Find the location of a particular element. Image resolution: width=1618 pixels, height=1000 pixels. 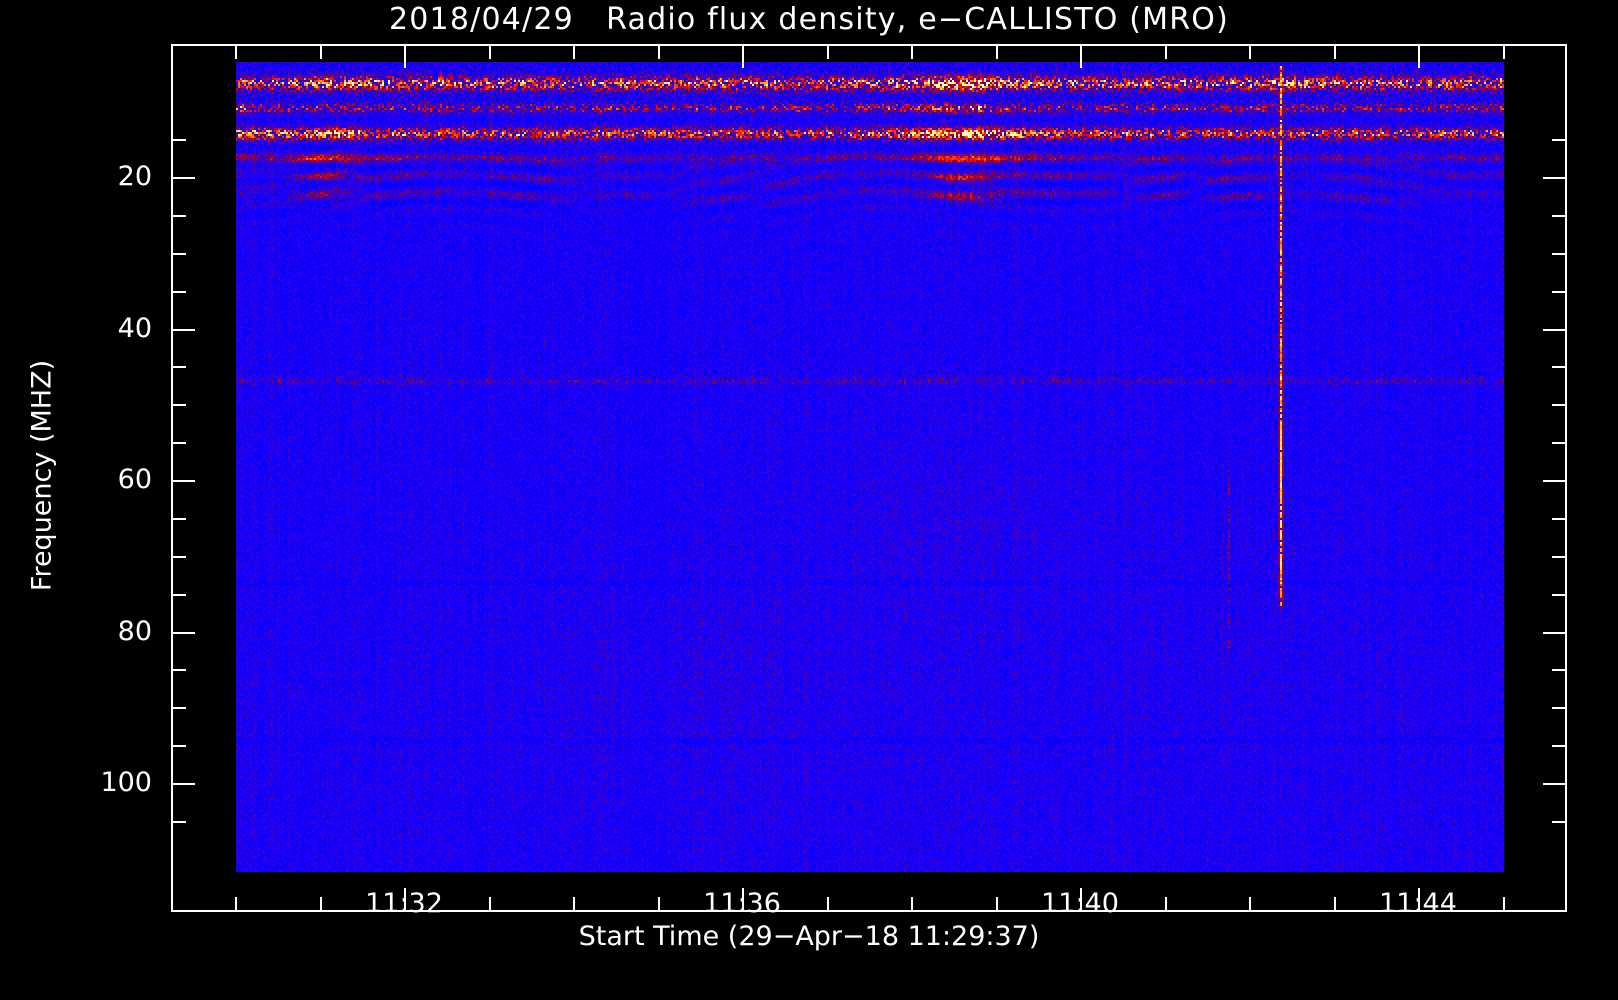

x-axis-title: Start Time (29−Apr−18 11:29:37) is located at coordinates (809, 936).